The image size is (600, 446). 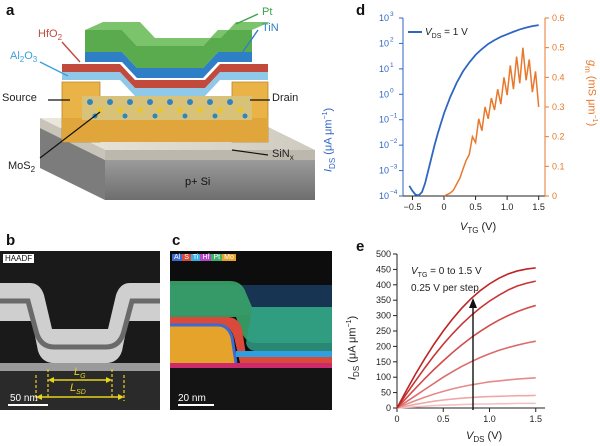 What do you see at coordinates (195, 257) in the screenshot?
I see `legend-ti: Ti` at bounding box center [195, 257].